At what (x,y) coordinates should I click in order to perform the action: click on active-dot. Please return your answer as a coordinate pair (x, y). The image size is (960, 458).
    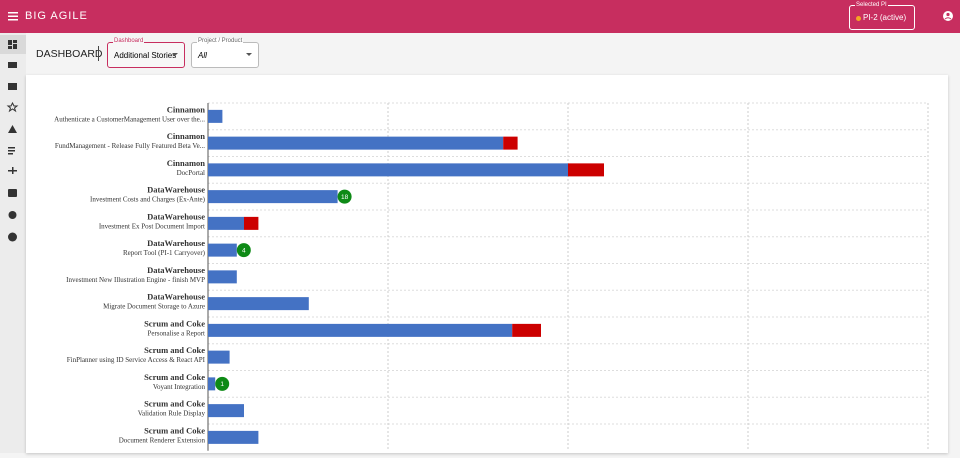
    Looking at the image, I should click on (858, 18).